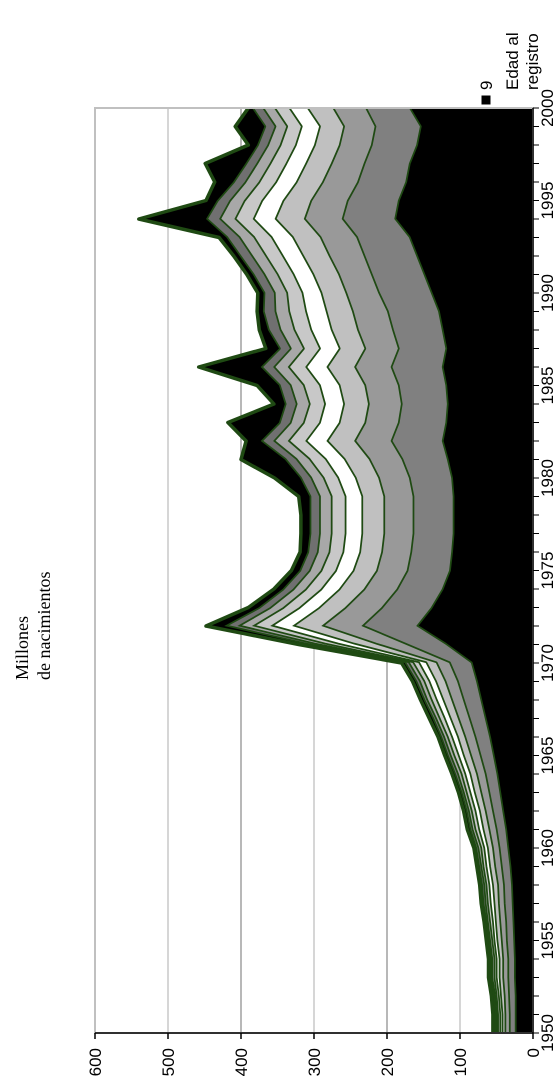  What do you see at coordinates (546, 293) in the screenshot?
I see `year-tick-label-1990: 1990` at bounding box center [546, 293].